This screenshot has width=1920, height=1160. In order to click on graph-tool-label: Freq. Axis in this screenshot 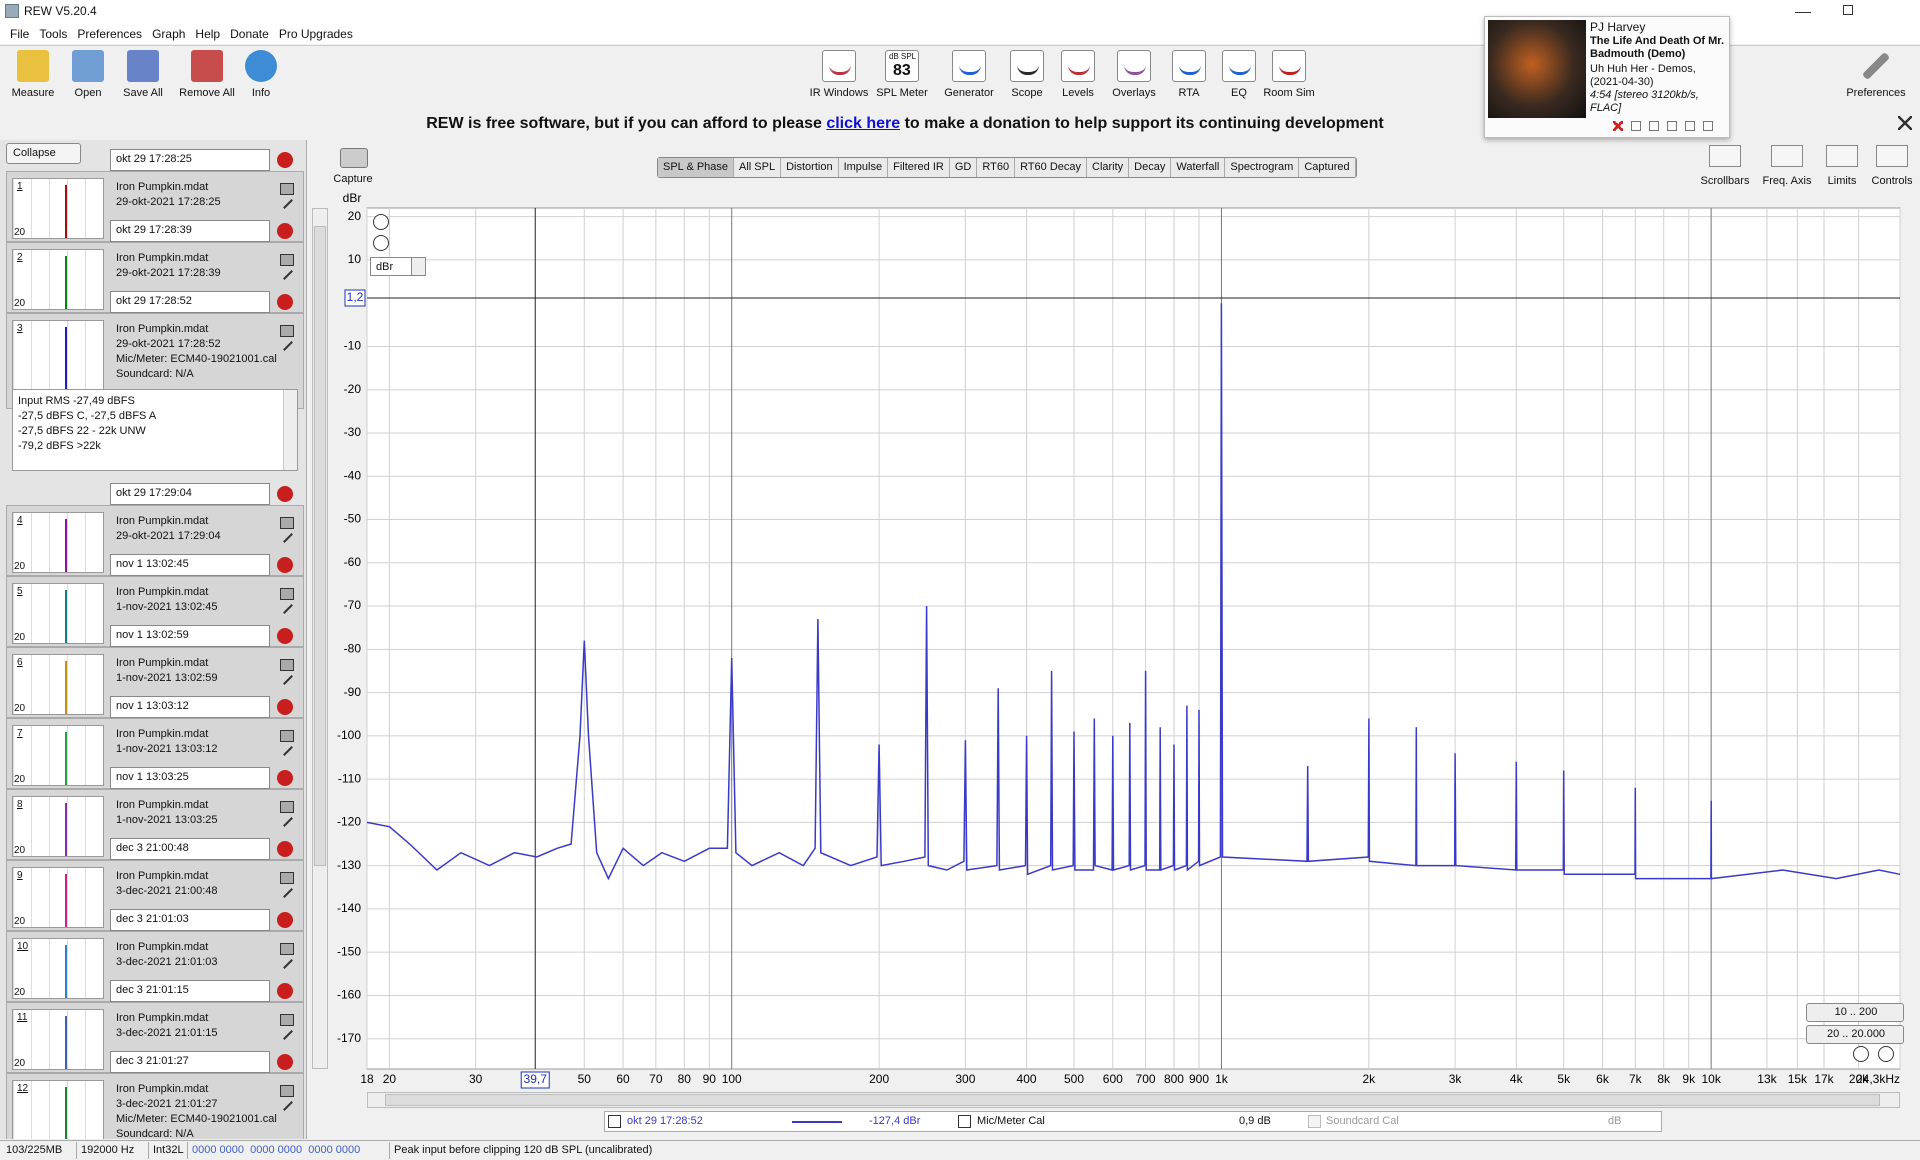, I will do `click(1787, 181)`.